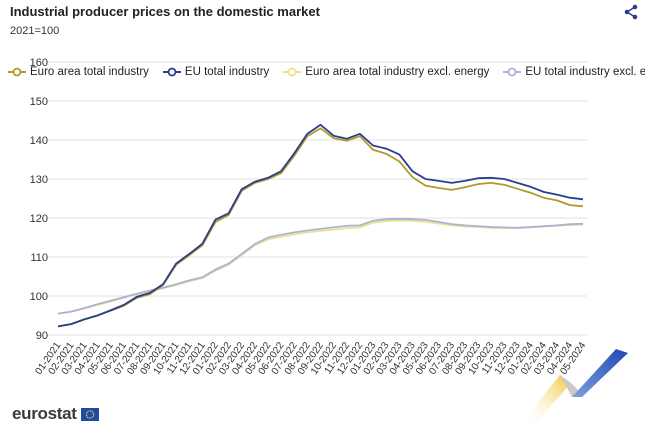  What do you see at coordinates (227, 72) in the screenshot?
I see `legend-label: EU total industry` at bounding box center [227, 72].